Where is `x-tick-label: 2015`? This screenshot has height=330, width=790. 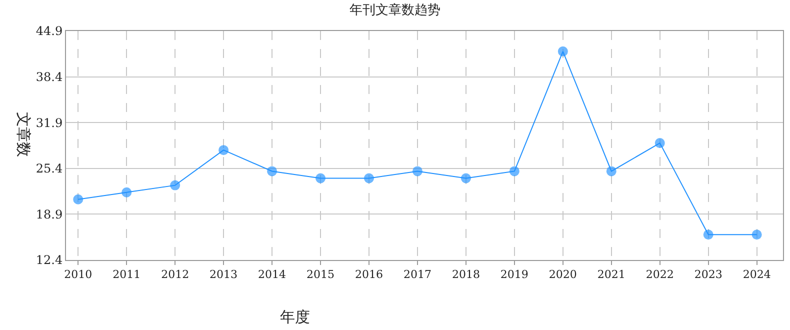
x-tick-label: 2015 is located at coordinates (320, 275).